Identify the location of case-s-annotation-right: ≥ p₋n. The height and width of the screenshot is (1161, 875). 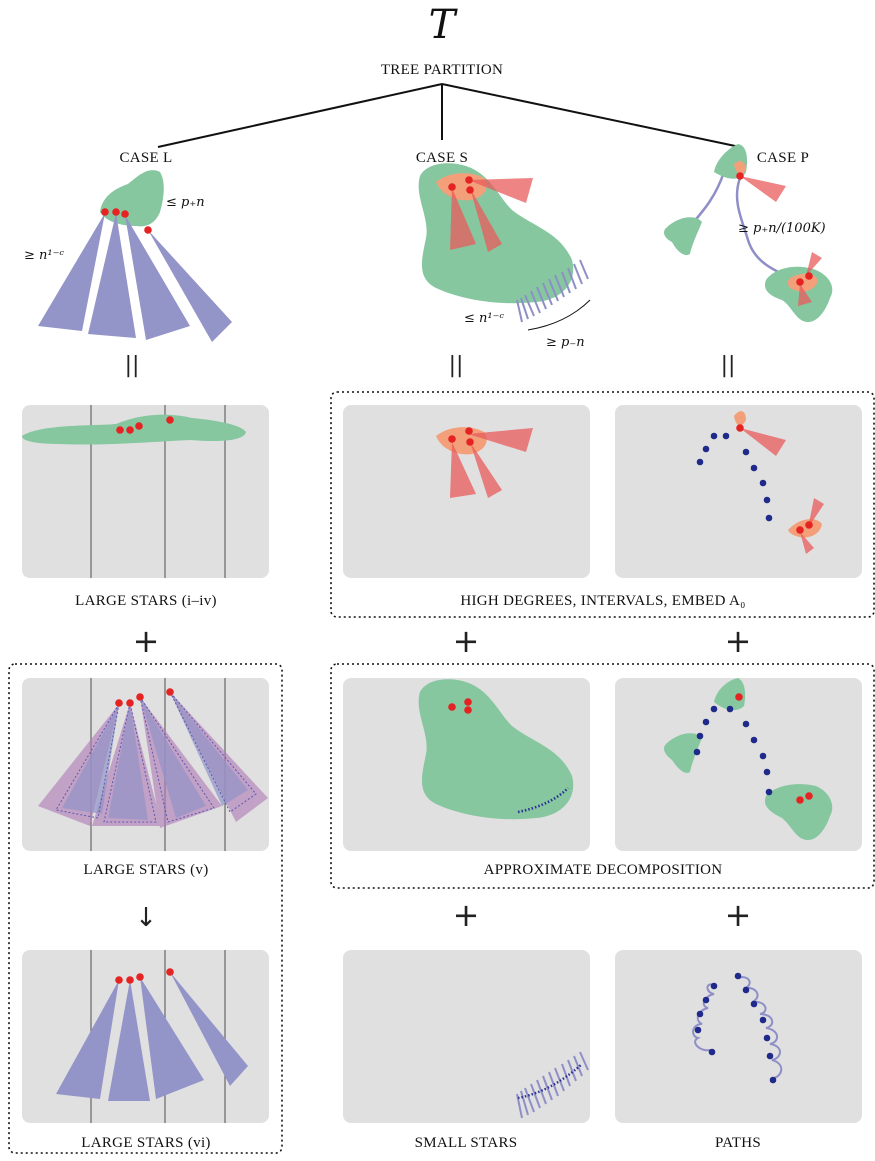
(565, 342).